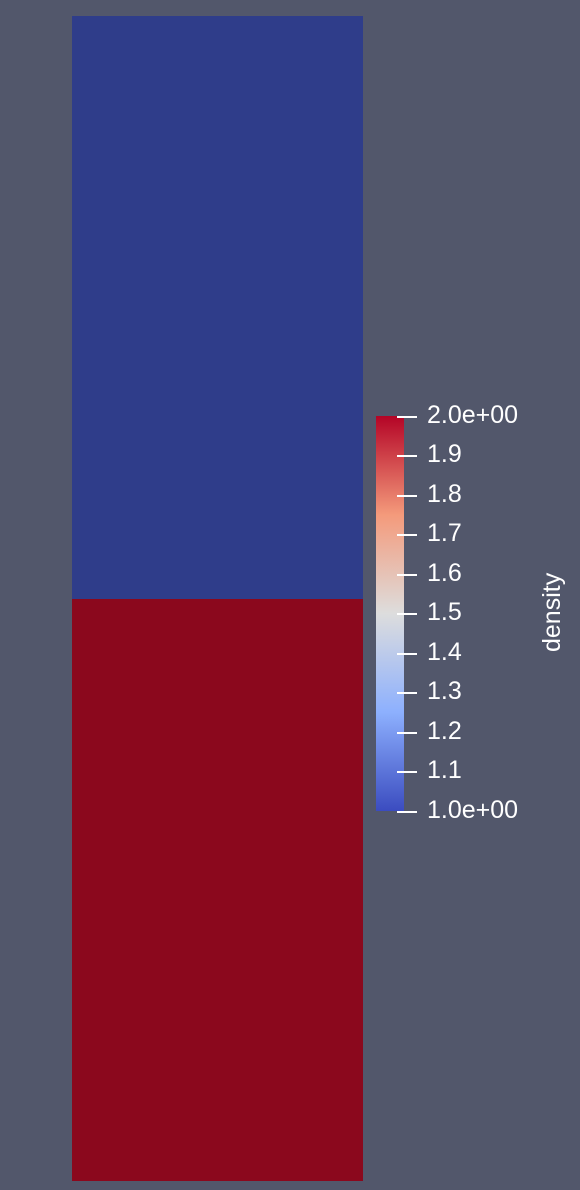 The height and width of the screenshot is (1190, 580). Describe the element at coordinates (444, 454) in the screenshot. I see `colorbar-tick-label: 1.9` at that location.